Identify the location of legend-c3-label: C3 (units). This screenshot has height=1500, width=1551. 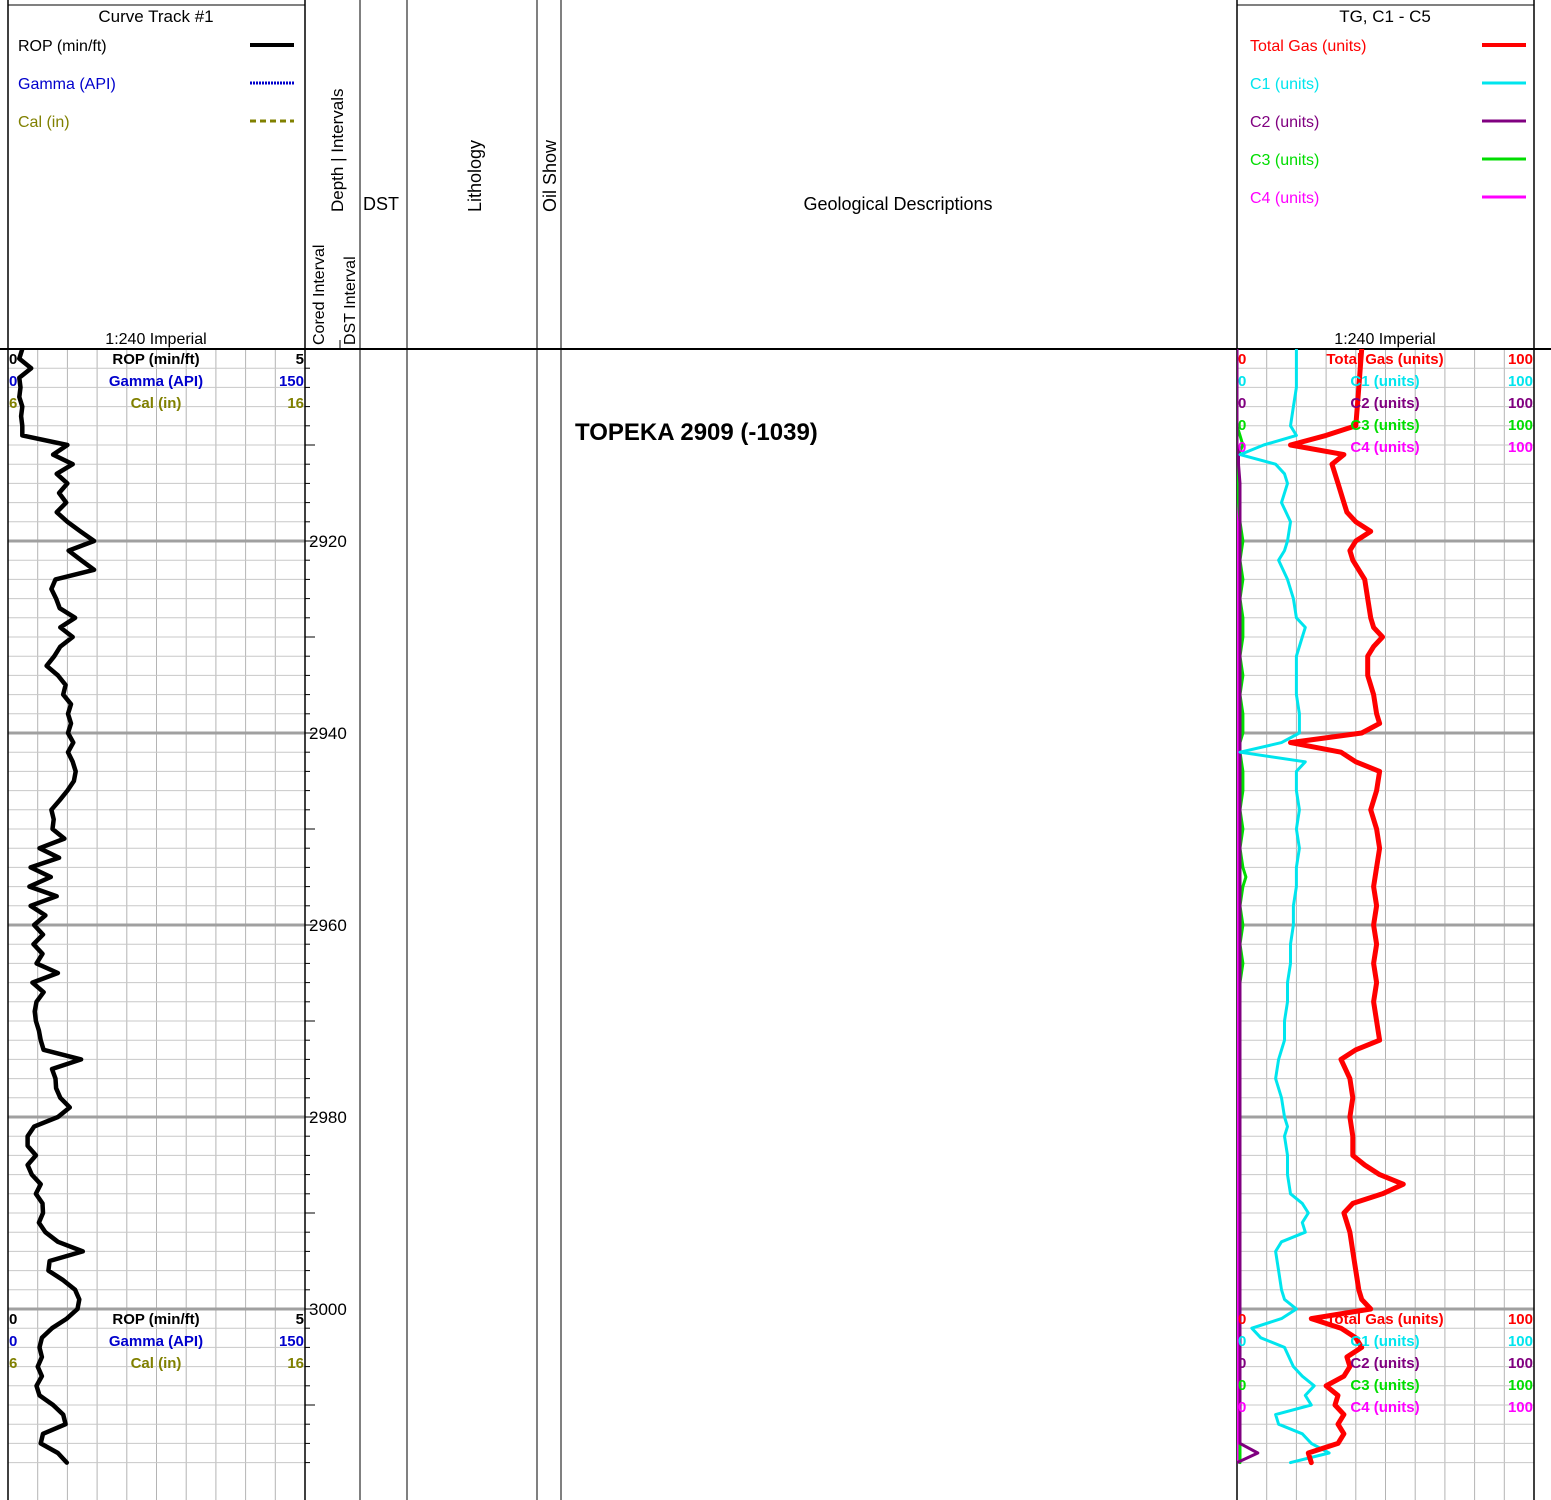
(1284, 160).